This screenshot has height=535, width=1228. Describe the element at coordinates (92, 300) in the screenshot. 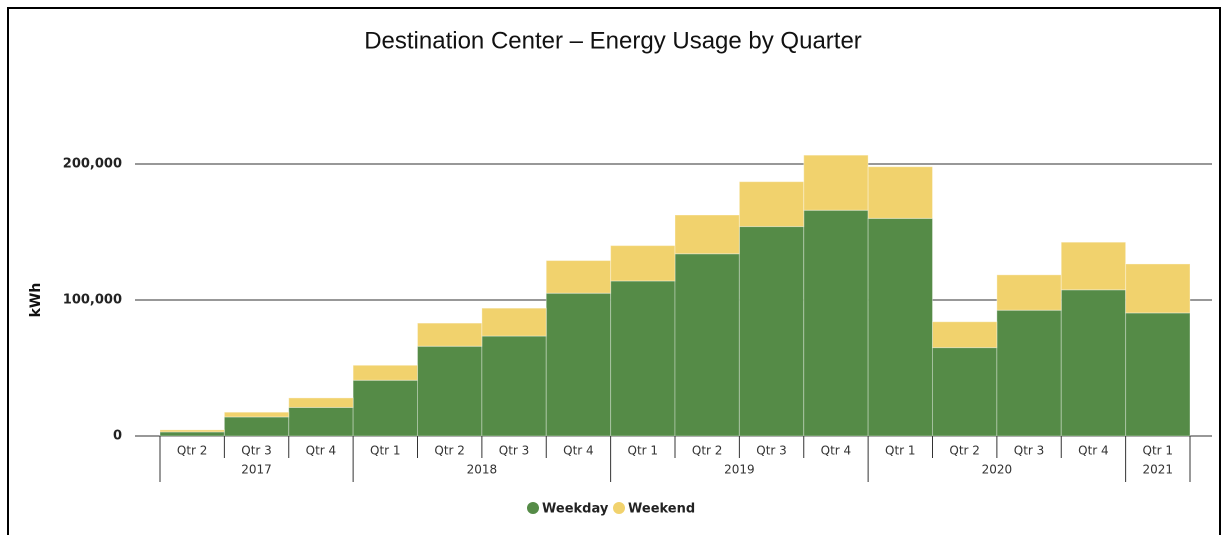

I see `y-tick-label: 100,000` at that location.